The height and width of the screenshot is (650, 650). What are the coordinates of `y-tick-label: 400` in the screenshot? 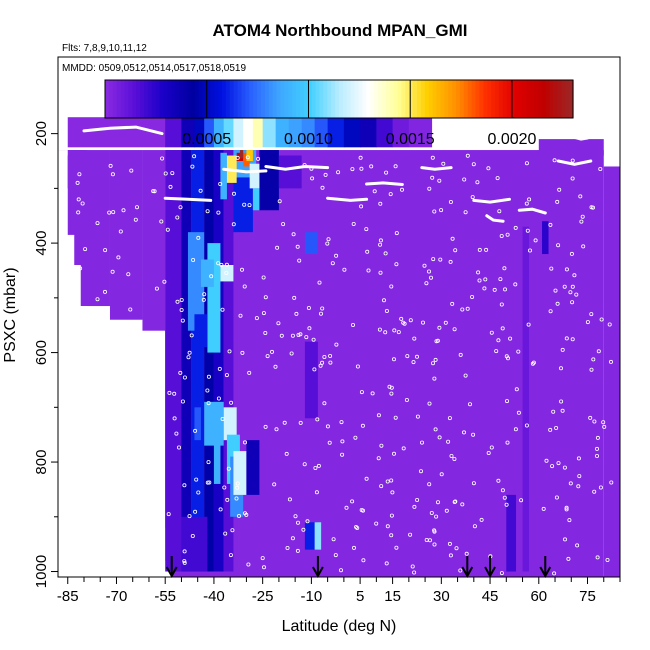 It's located at (41, 243).